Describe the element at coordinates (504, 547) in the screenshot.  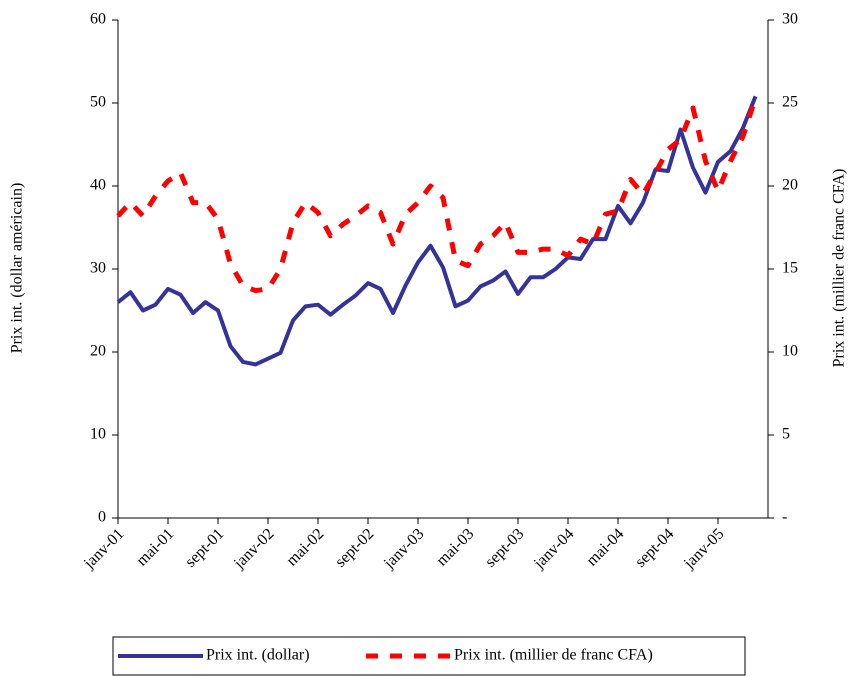
I see `x-tick-label: sept-03` at that location.